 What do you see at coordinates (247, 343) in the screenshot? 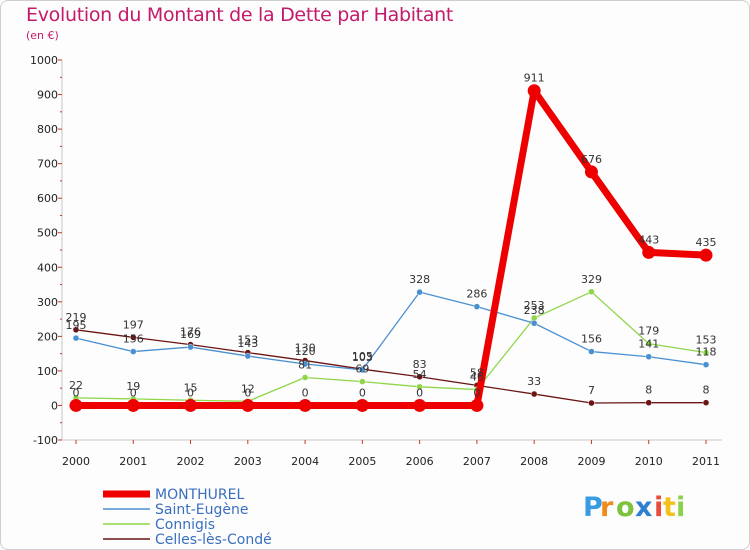
I see `data-label: 143` at bounding box center [247, 343].